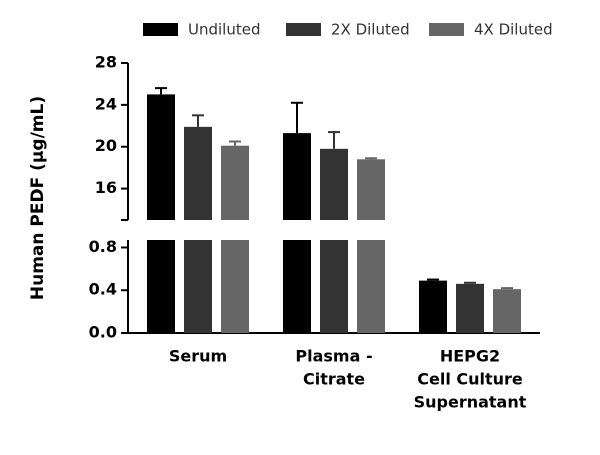 The image size is (600, 455). Describe the element at coordinates (513, 30) in the screenshot. I see `legend-label: 4X Diluted` at that location.